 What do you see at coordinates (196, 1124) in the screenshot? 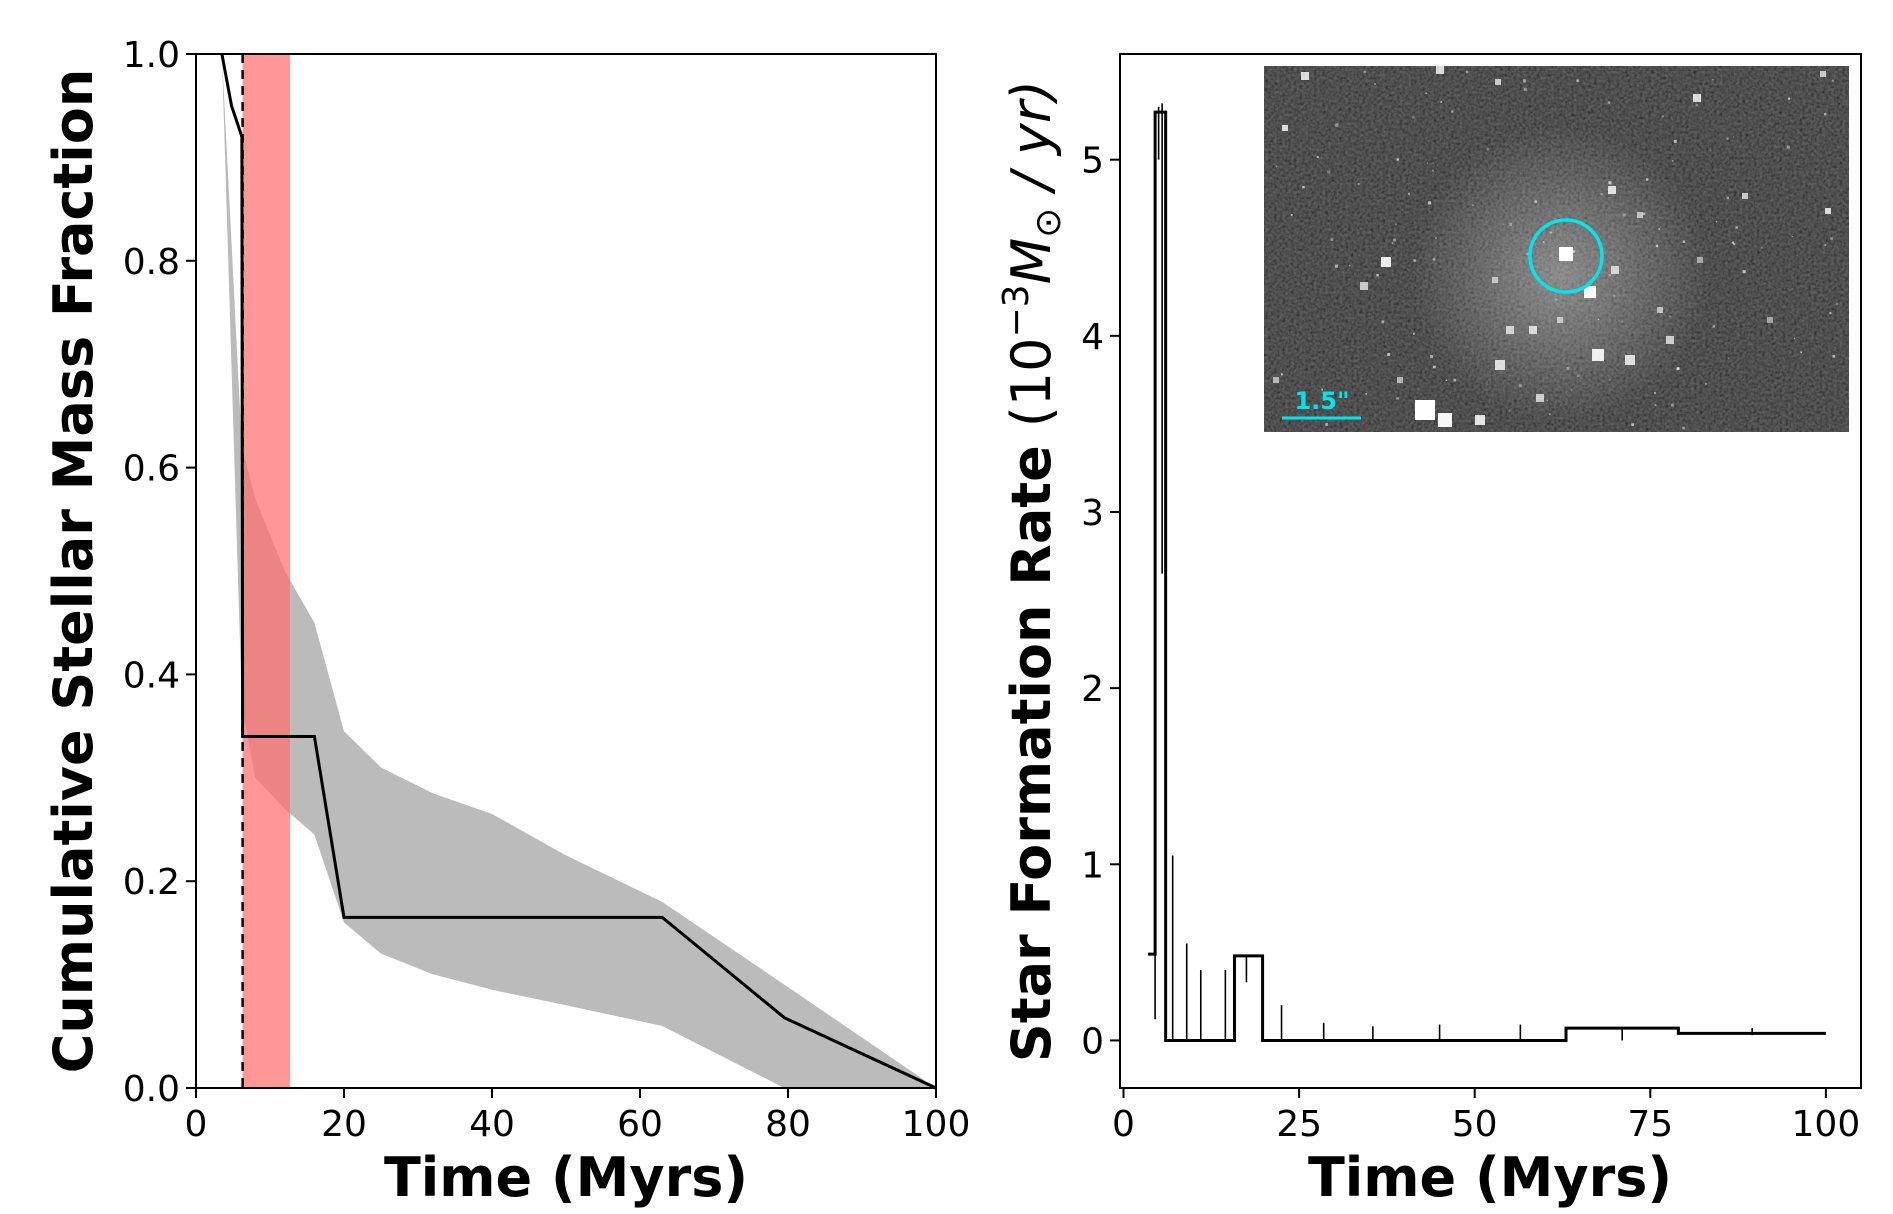
I see `left-x-tick-label: 0` at bounding box center [196, 1124].